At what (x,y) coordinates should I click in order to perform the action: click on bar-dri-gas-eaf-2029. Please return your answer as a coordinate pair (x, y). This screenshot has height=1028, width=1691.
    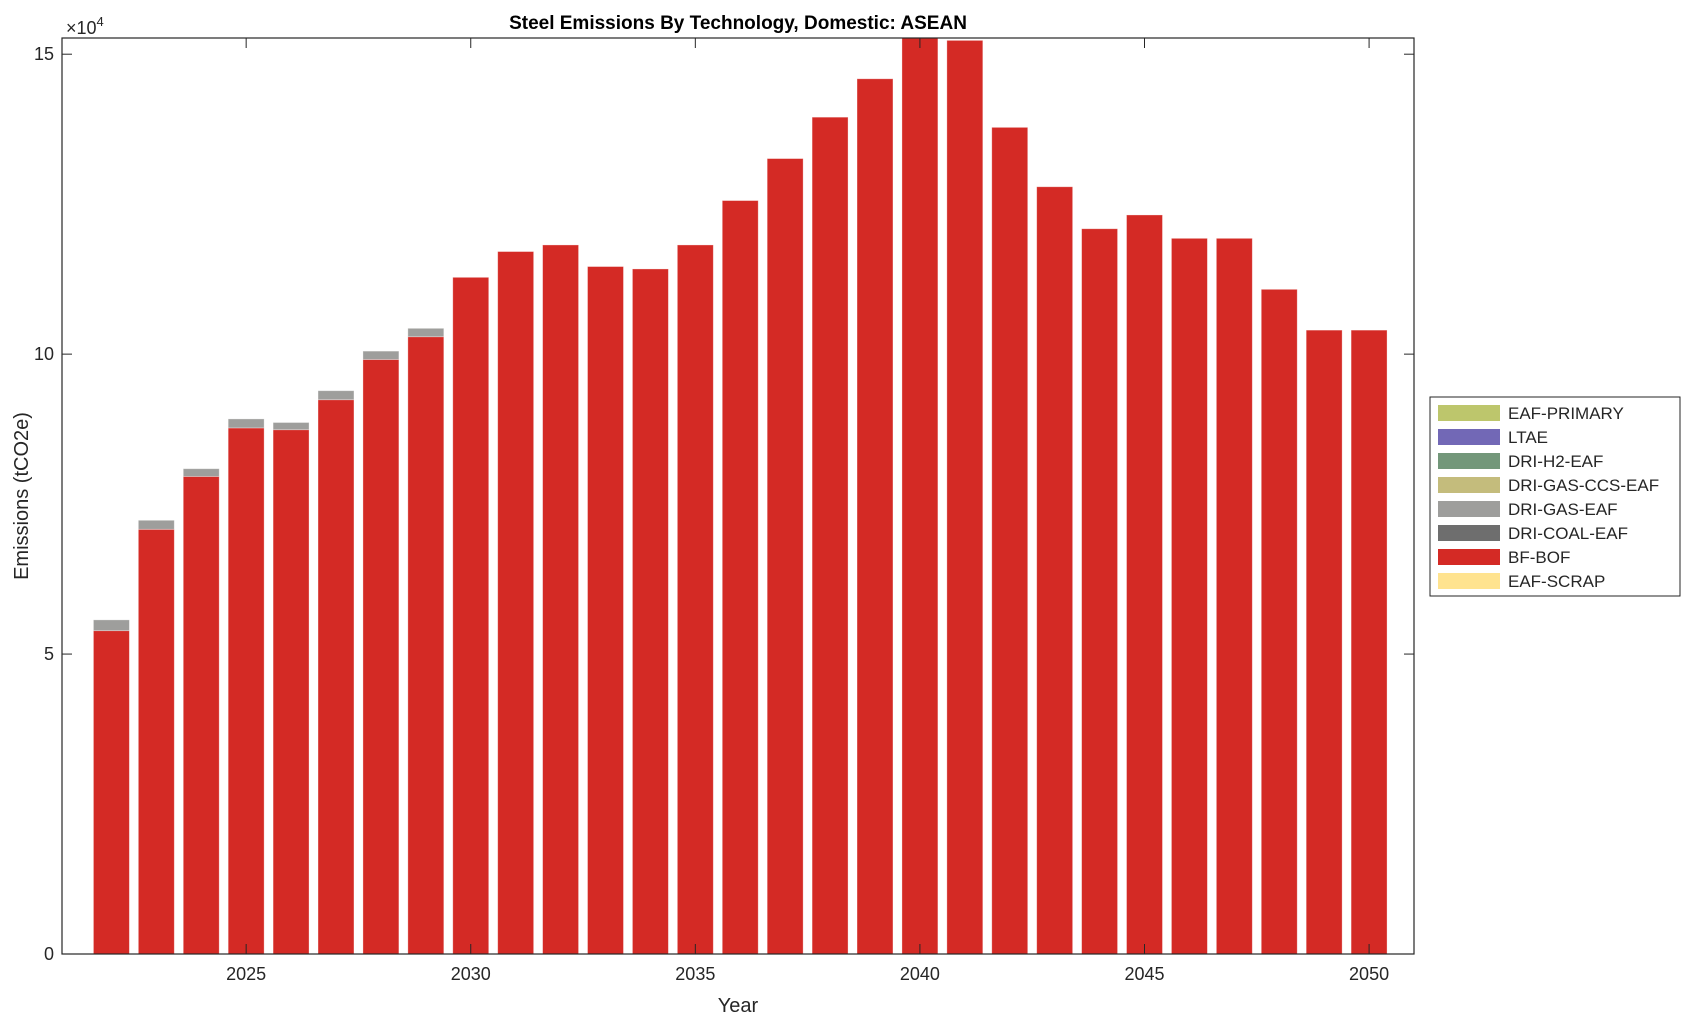
    Looking at the image, I should click on (426, 332).